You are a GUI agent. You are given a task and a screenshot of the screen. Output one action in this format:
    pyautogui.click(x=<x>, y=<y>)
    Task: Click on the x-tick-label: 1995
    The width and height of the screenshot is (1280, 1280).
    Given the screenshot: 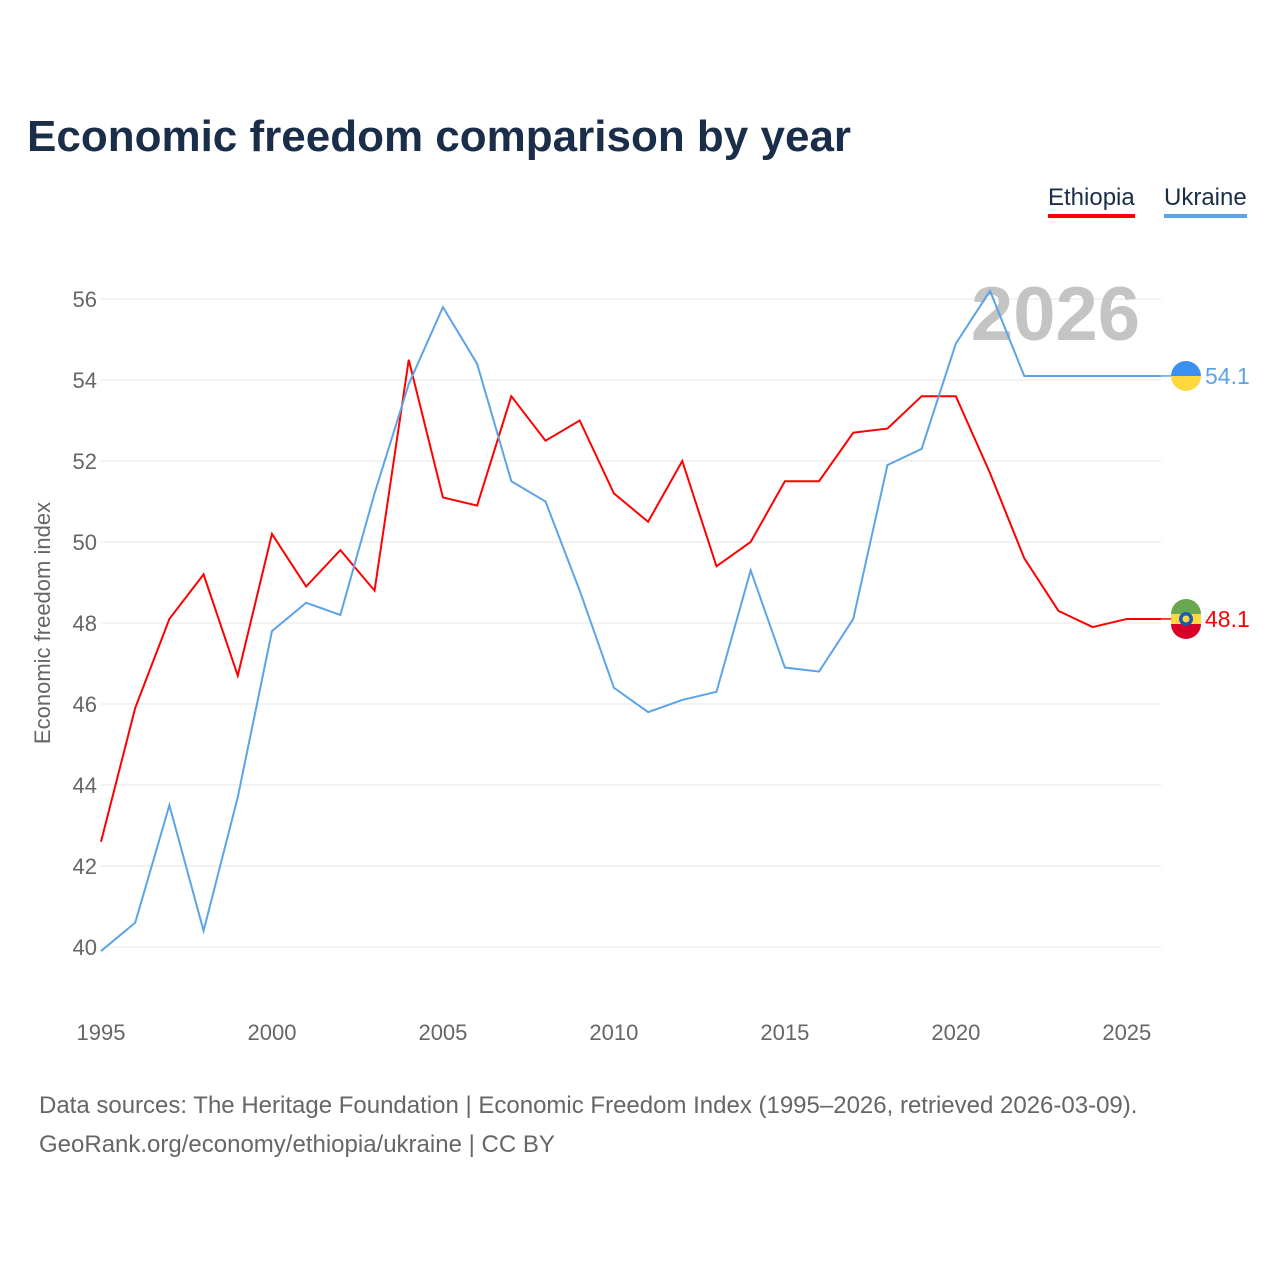 What is the action you would take?
    pyautogui.click(x=101, y=1032)
    